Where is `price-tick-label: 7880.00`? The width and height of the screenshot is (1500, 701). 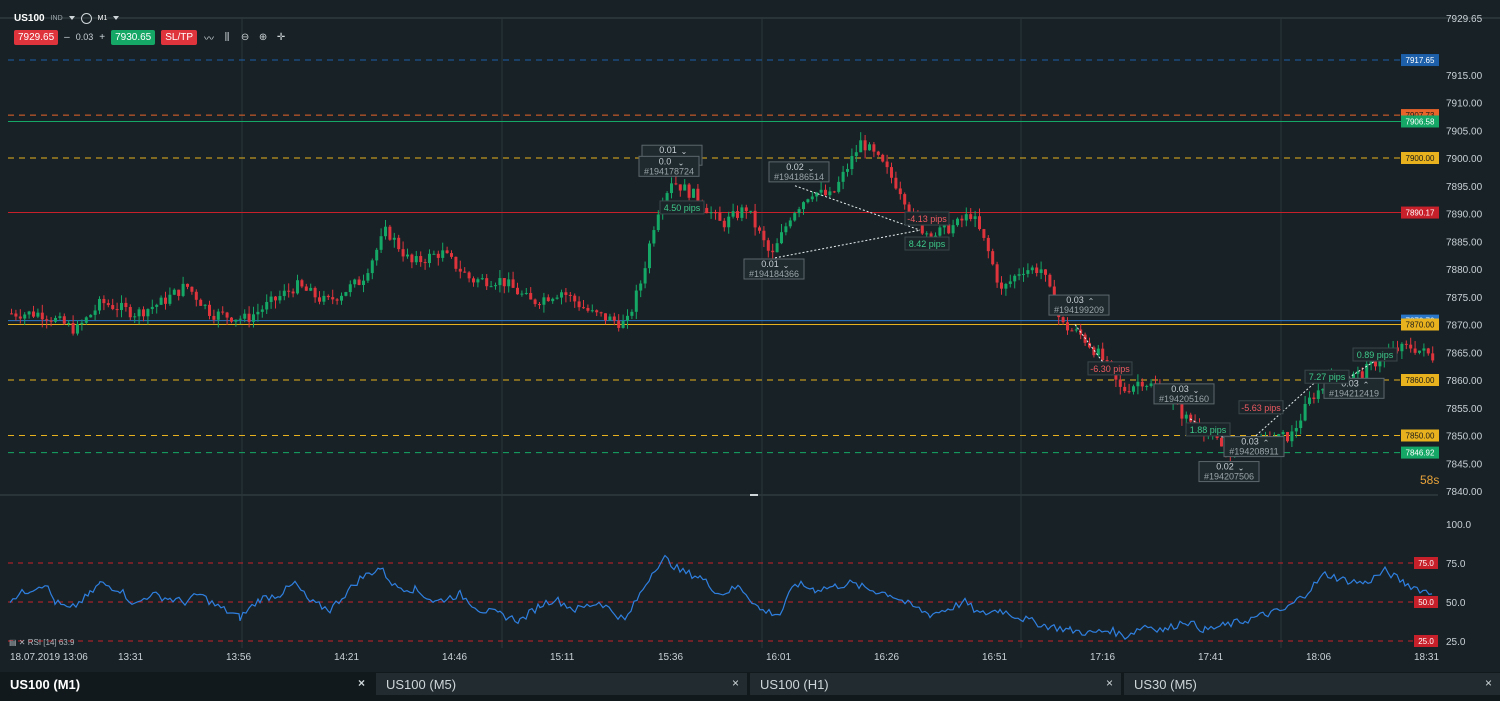 price-tick-label: 7880.00 is located at coordinates (1464, 270).